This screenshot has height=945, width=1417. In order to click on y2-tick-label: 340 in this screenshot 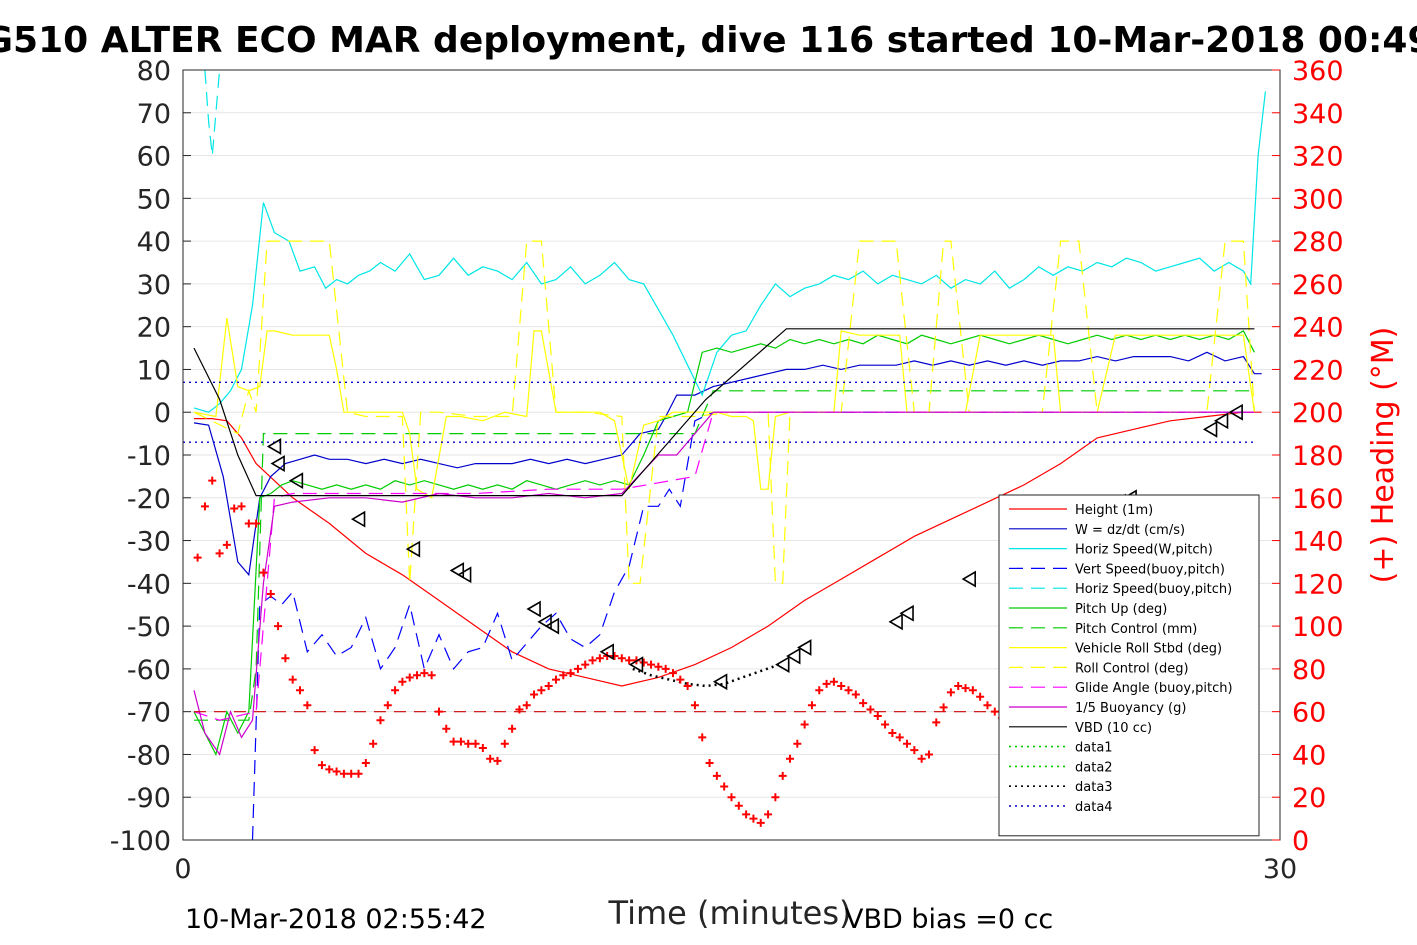, I will do `click(1318, 114)`.